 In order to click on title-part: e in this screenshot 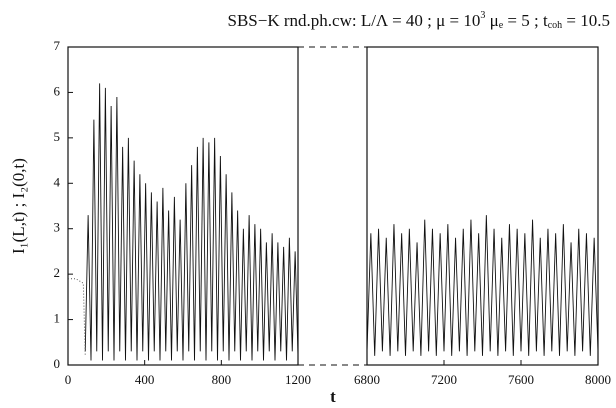, I will do `click(501, 25)`.